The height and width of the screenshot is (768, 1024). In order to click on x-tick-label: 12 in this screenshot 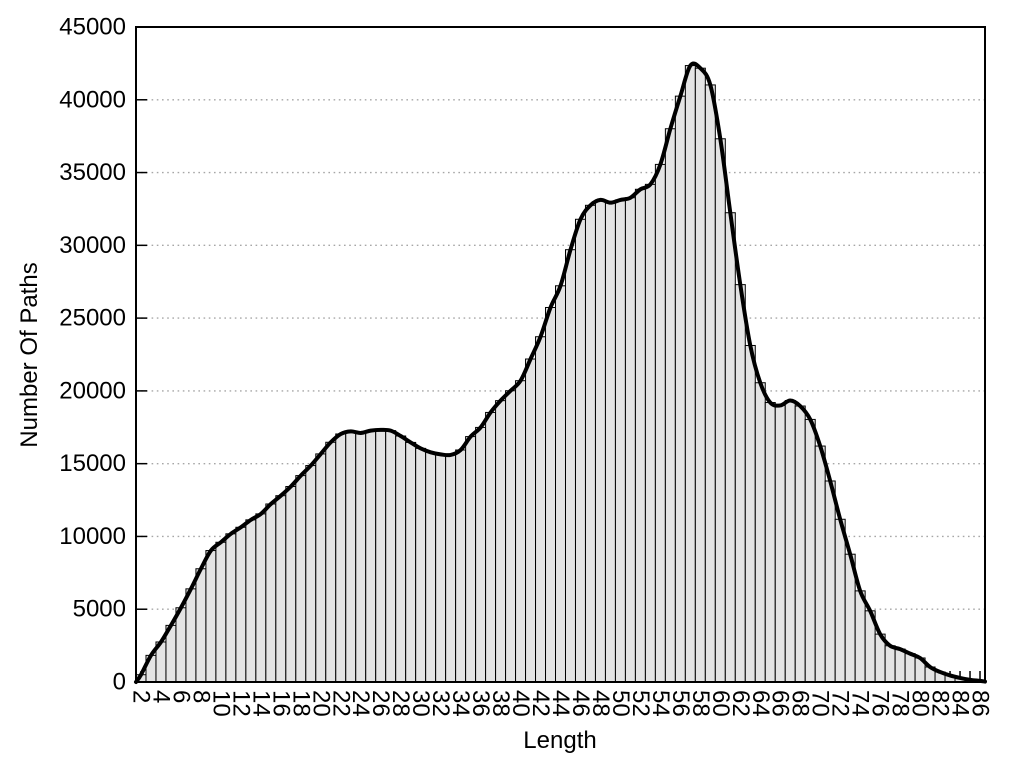, I will do `click(240, 703)`.